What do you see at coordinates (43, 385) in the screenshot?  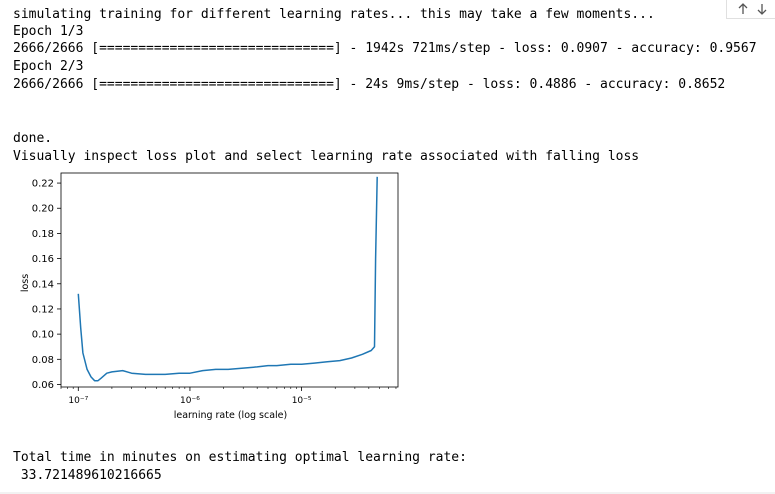 I see `y-tick-label: 0.06` at bounding box center [43, 385].